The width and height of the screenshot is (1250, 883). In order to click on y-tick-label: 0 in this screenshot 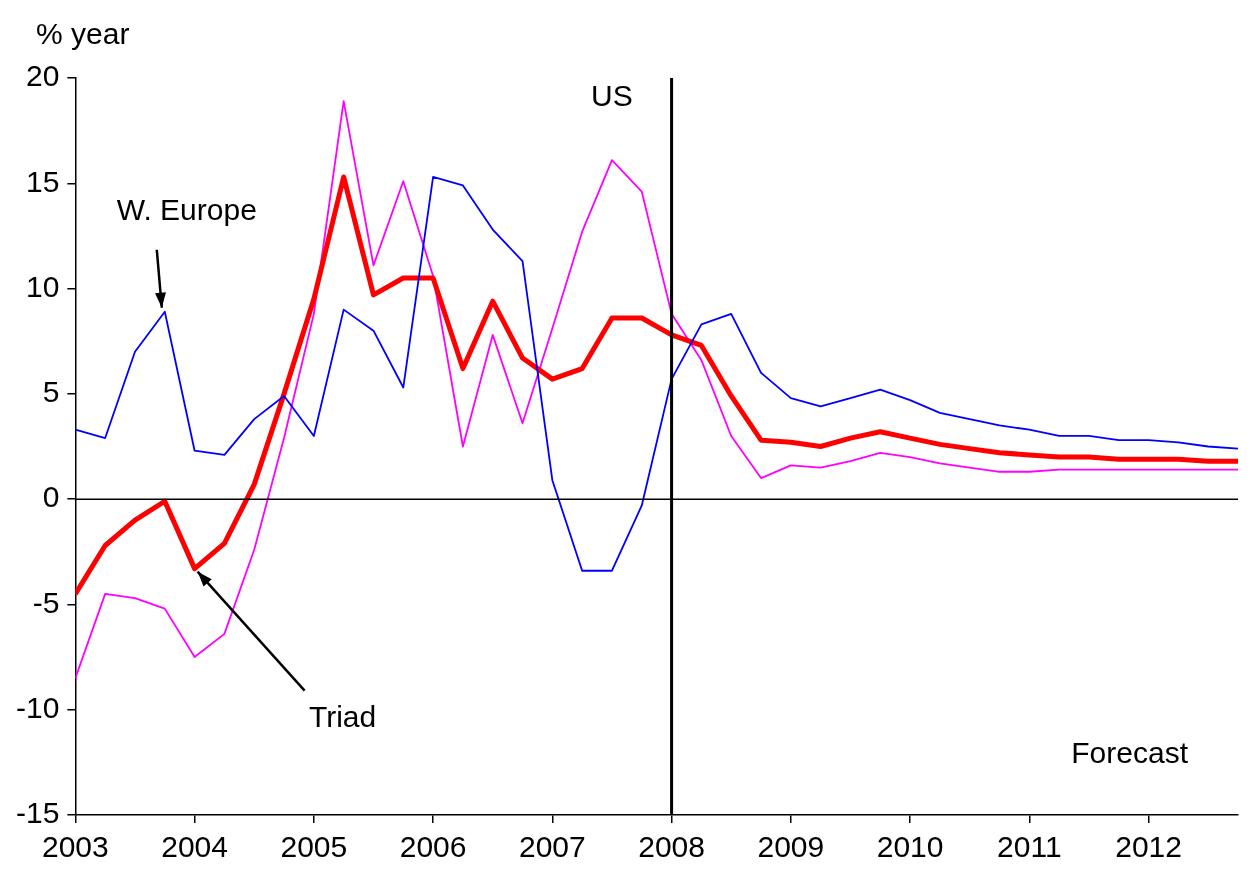, I will do `click(51, 497)`.